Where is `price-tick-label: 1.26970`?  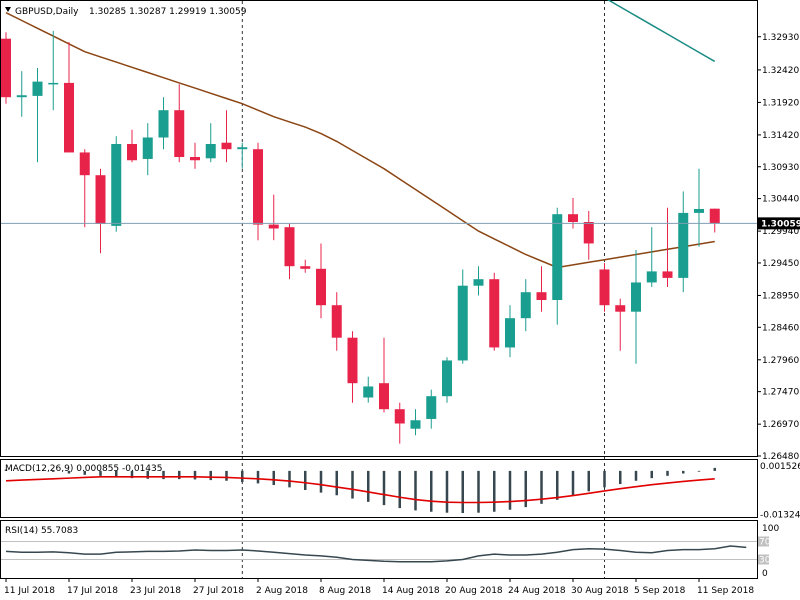 price-tick-label: 1.26970 is located at coordinates (780, 425).